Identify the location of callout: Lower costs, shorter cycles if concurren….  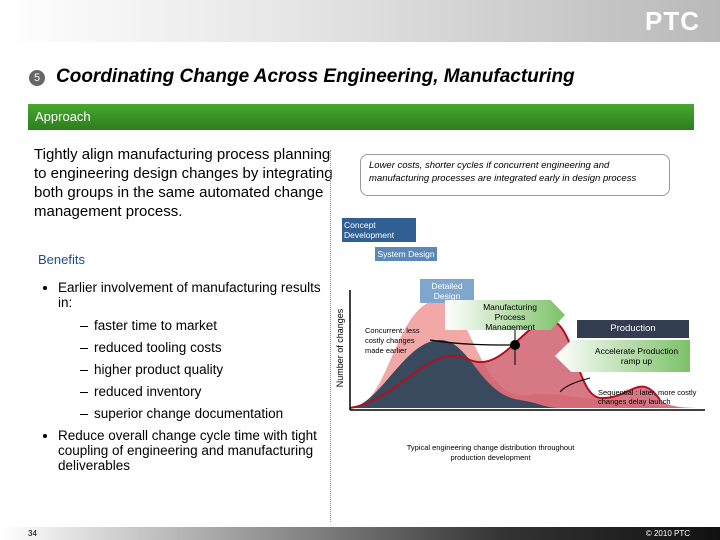
(515, 175).